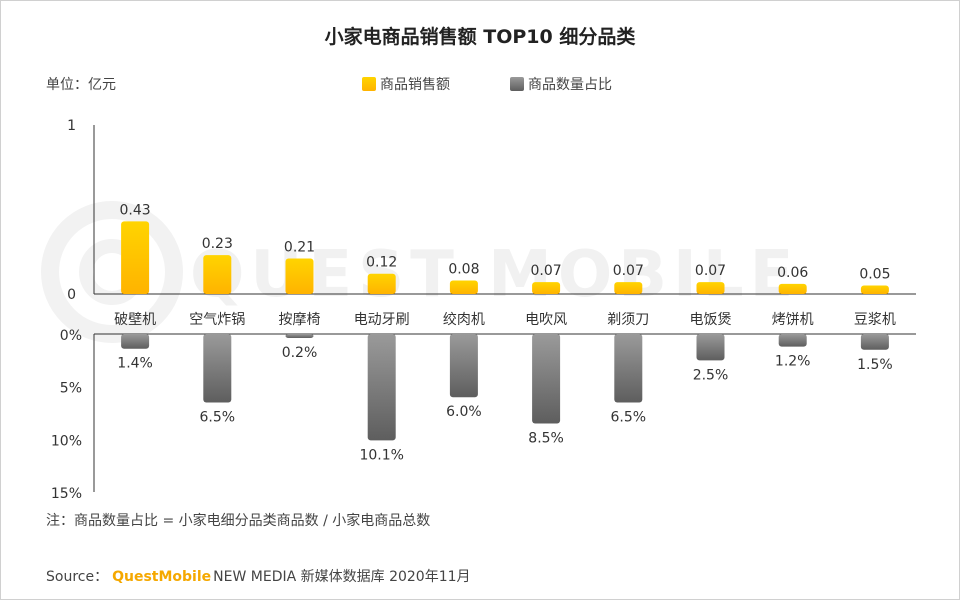 The width and height of the screenshot is (960, 600). Describe the element at coordinates (217, 320) in the screenshot. I see `category-label: 空气炸锅` at that location.